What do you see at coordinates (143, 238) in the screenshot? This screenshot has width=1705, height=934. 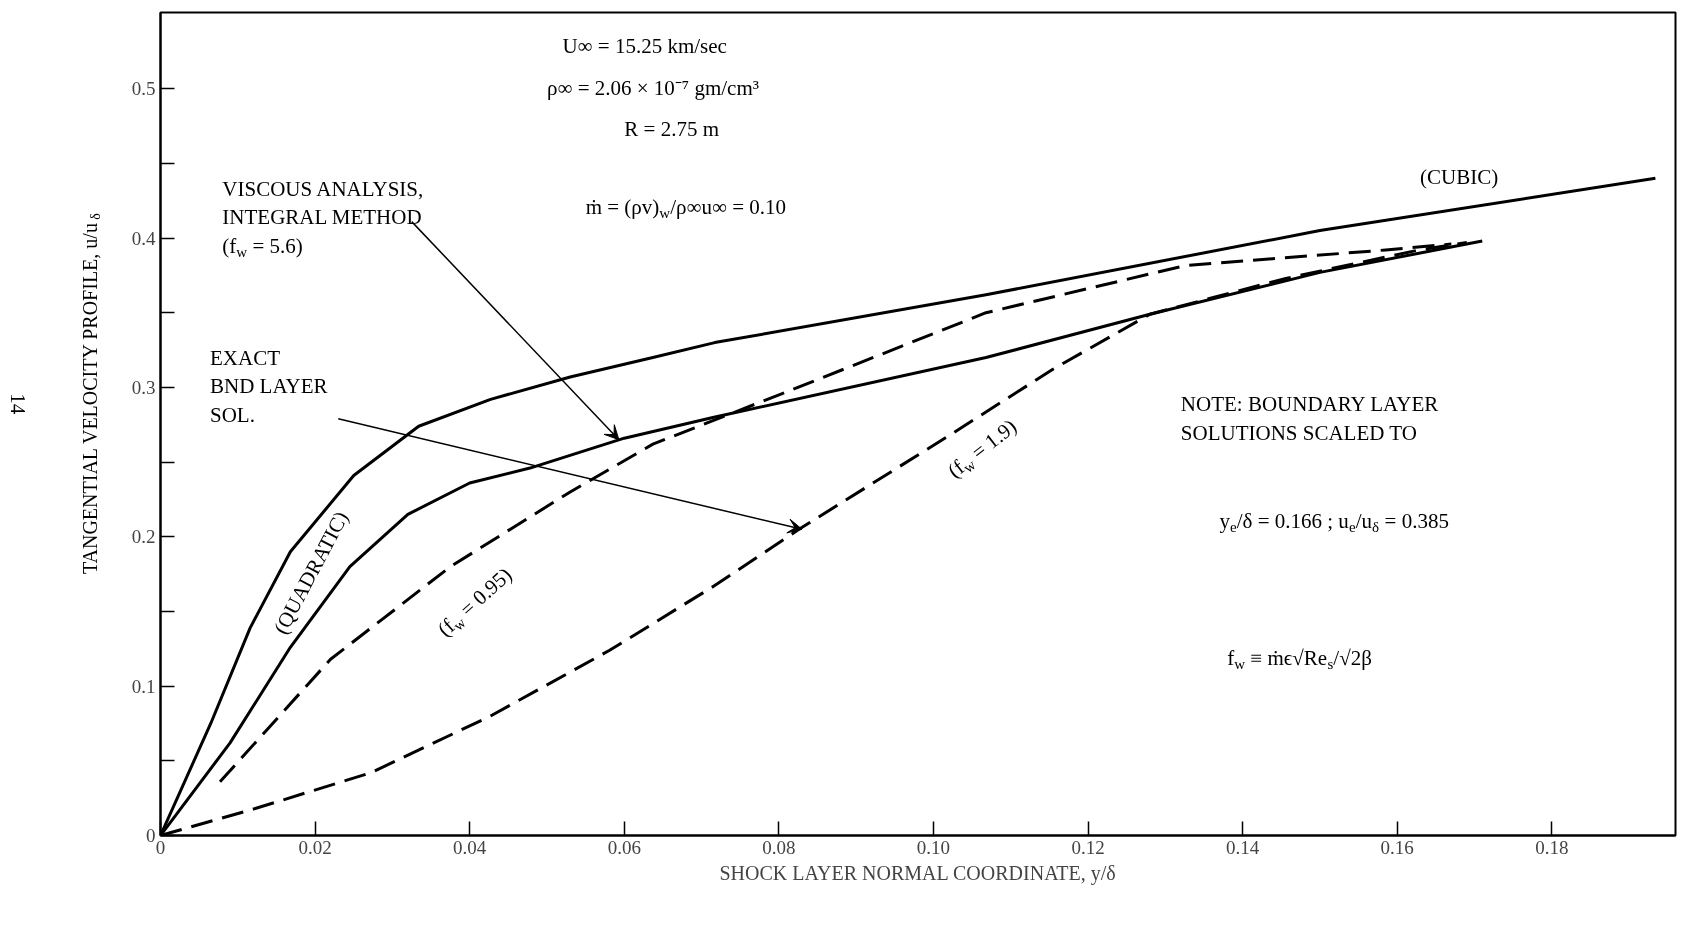 I see `y-tick-label: 0.4` at bounding box center [143, 238].